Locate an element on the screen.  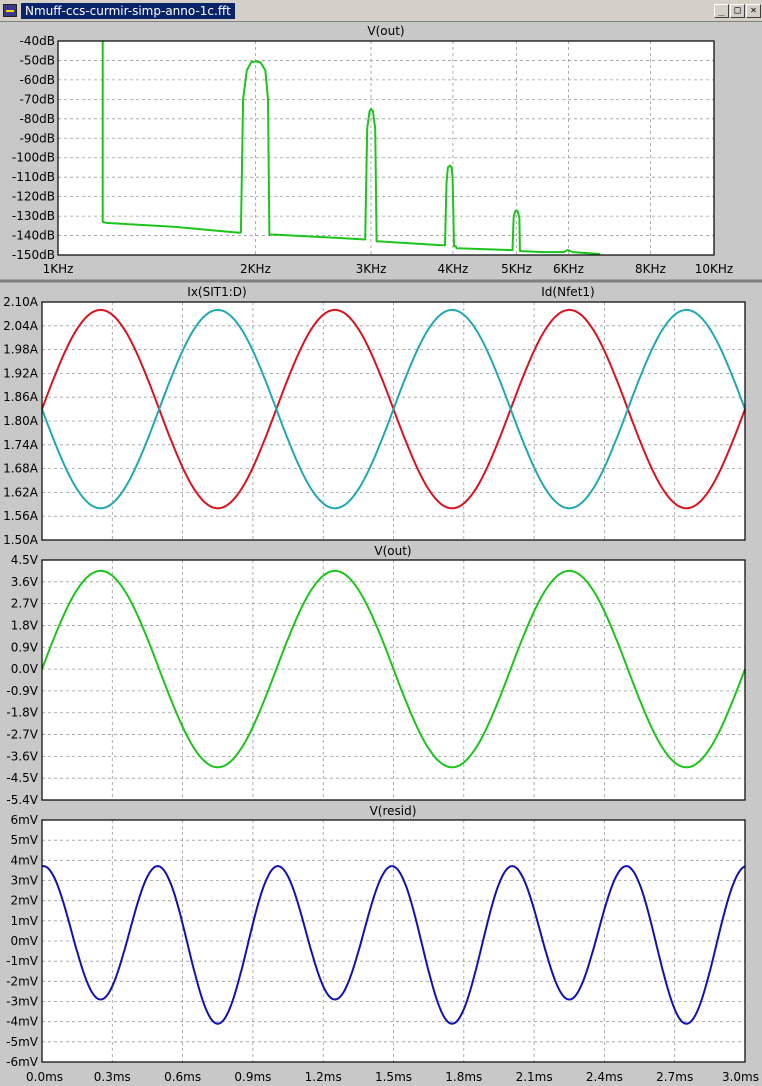
y-tick-label: 1.62A is located at coordinates (21, 492).